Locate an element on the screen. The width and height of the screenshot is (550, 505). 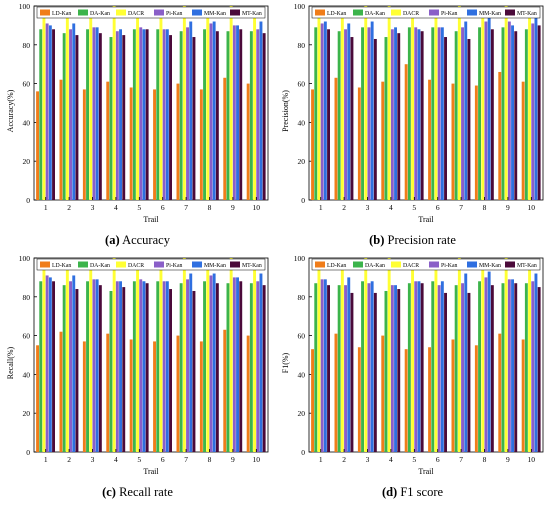
x-tick-label: 7 is located at coordinates (186, 459).